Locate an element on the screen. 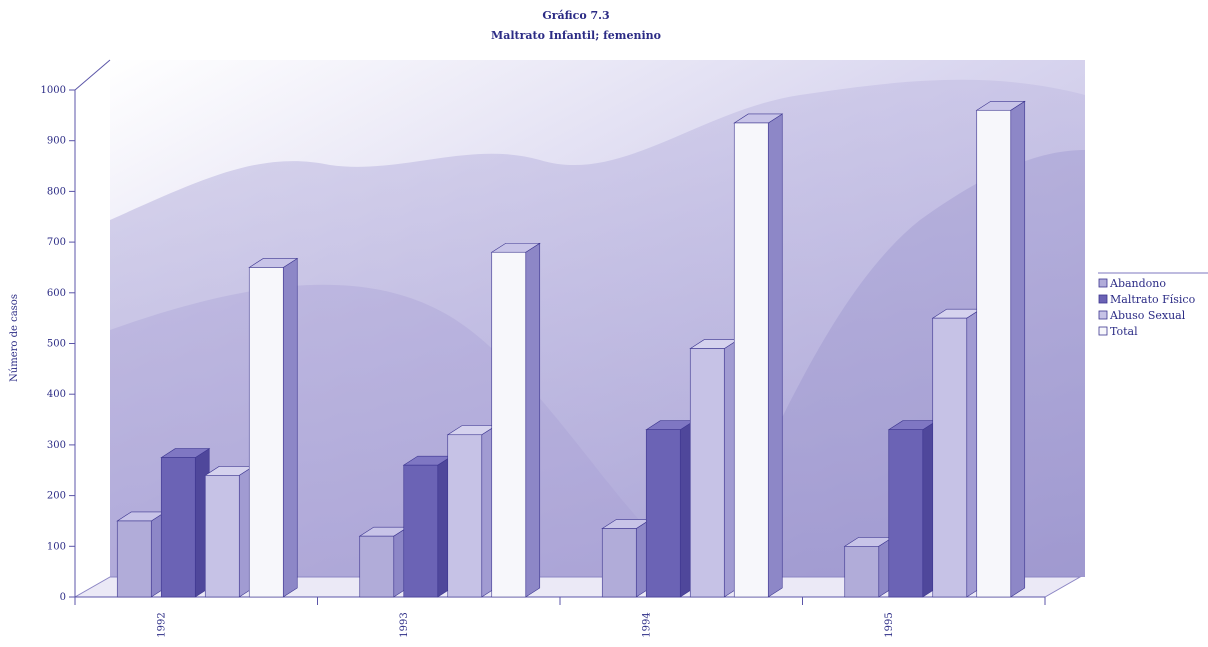 The height and width of the screenshot is (647, 1208). legend-label: Total is located at coordinates (1124, 331).